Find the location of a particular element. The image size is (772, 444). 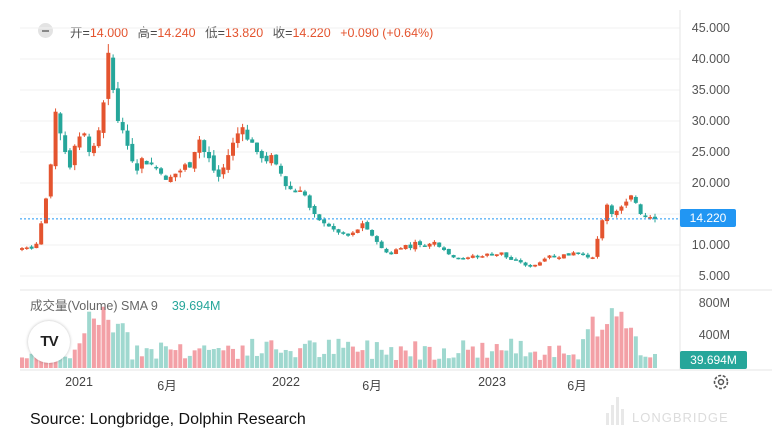

time-tick-label: 2023 is located at coordinates (492, 382).